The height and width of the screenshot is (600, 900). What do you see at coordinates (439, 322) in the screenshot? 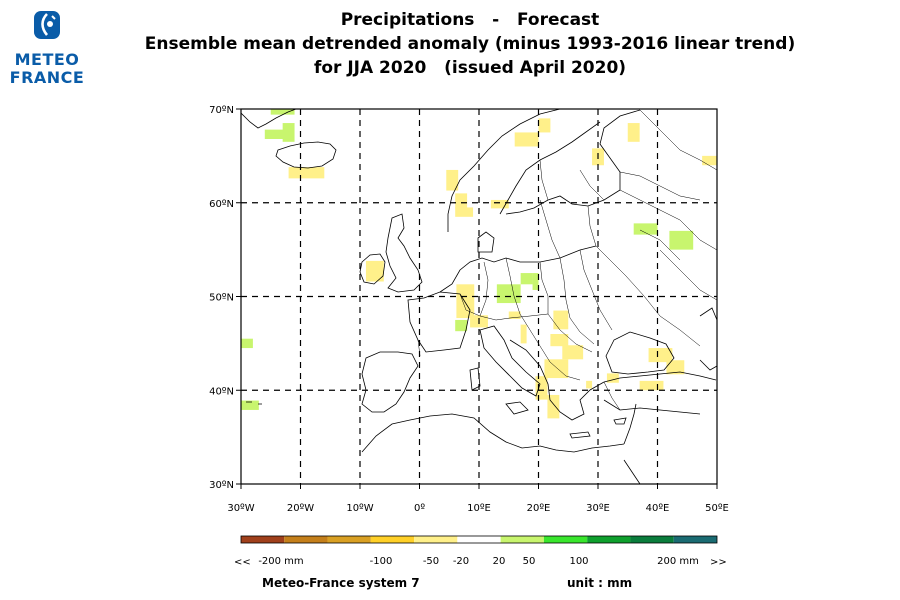
I see `france-outline` at bounding box center [439, 322].